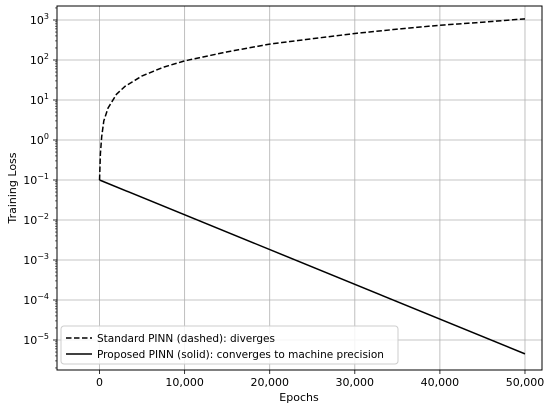  I want to click on y-tick-label: 10³, so click(39, 19).